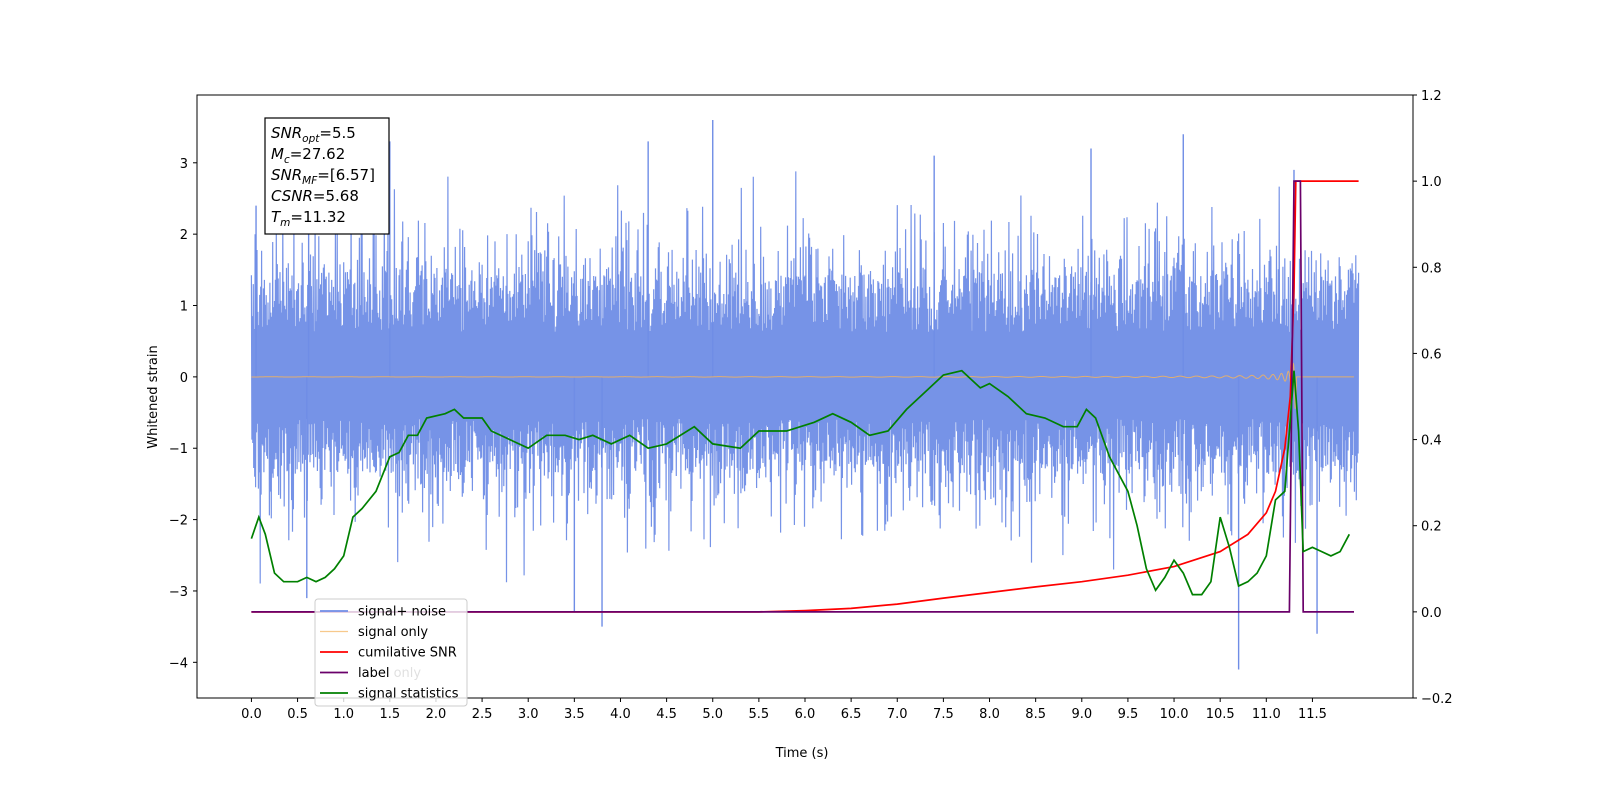 Image resolution: width=1600 pixels, height=800 pixels. I want to click on legend-label: cumilative SNR, so click(407, 653).